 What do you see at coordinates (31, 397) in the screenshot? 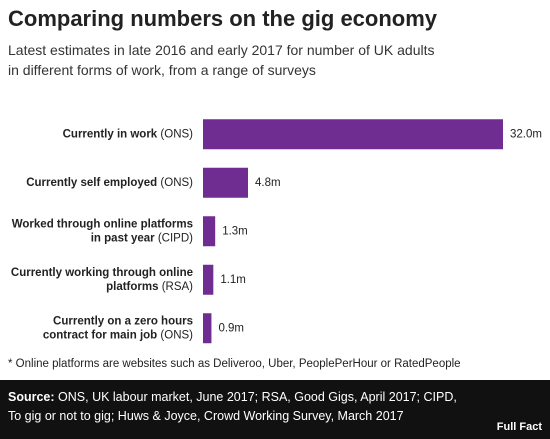
I see `source-label: Source:` at bounding box center [31, 397].